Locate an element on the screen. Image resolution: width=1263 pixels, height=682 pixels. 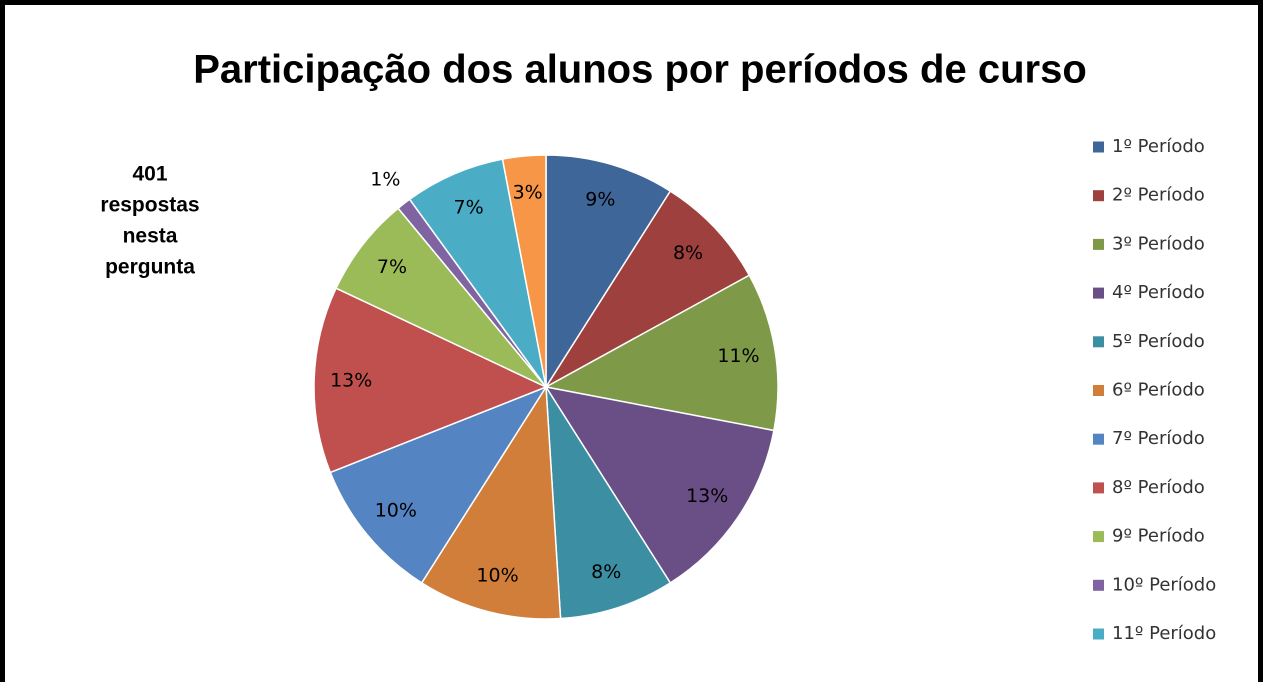
data-label: 9% is located at coordinates (600, 199).